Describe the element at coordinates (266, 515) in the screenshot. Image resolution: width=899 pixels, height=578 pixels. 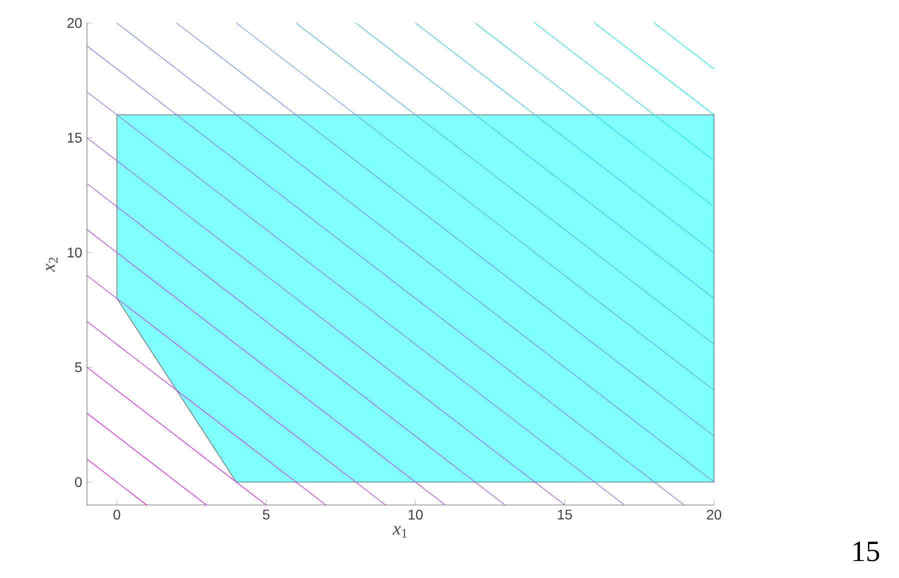
I see `x-tick-label: 5` at that location.